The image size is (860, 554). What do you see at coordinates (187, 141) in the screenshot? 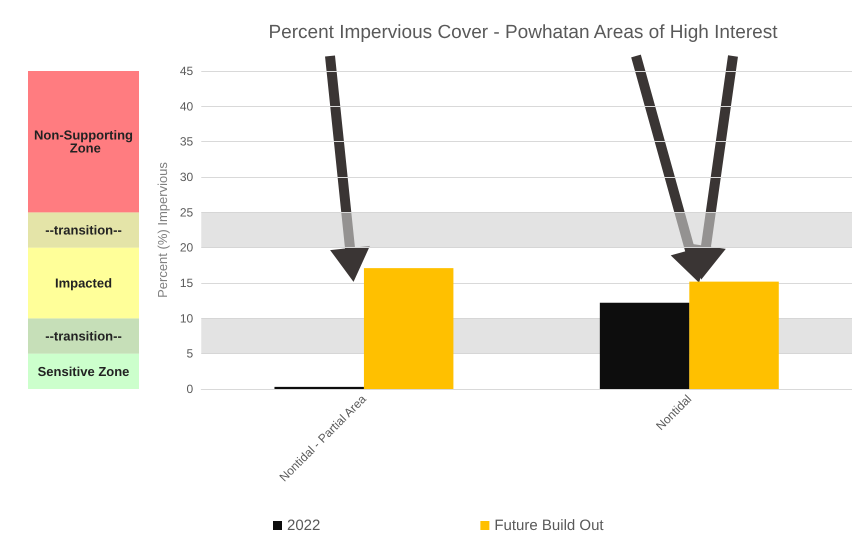
I see `y-tick-label: 35` at bounding box center [187, 141].